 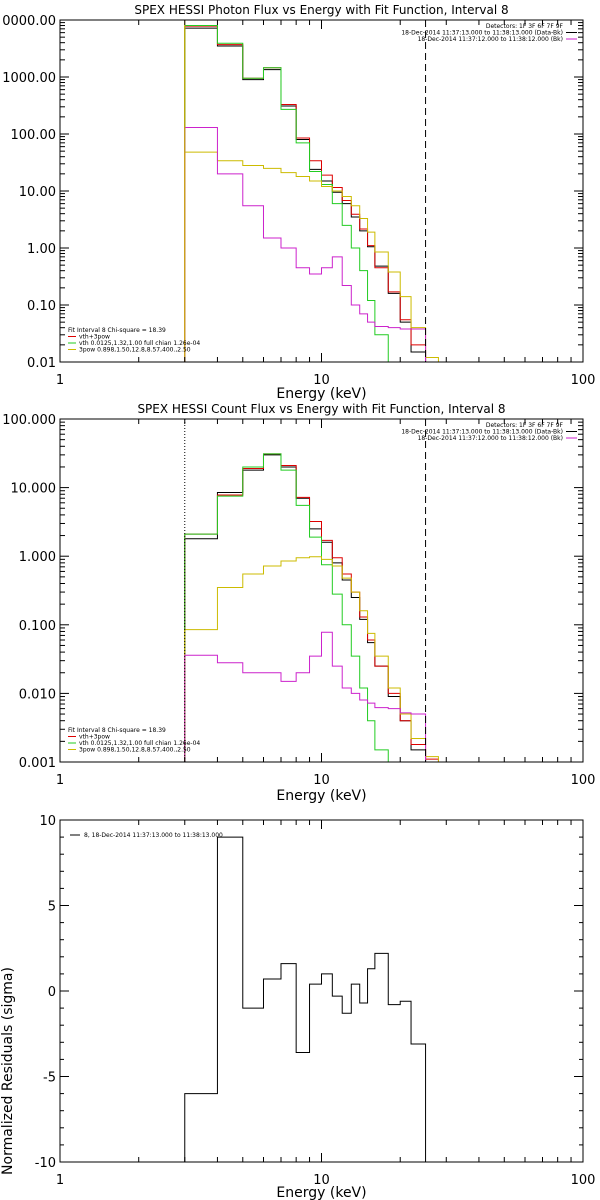 I want to click on y-tick-label: 10, so click(x=47, y=821).